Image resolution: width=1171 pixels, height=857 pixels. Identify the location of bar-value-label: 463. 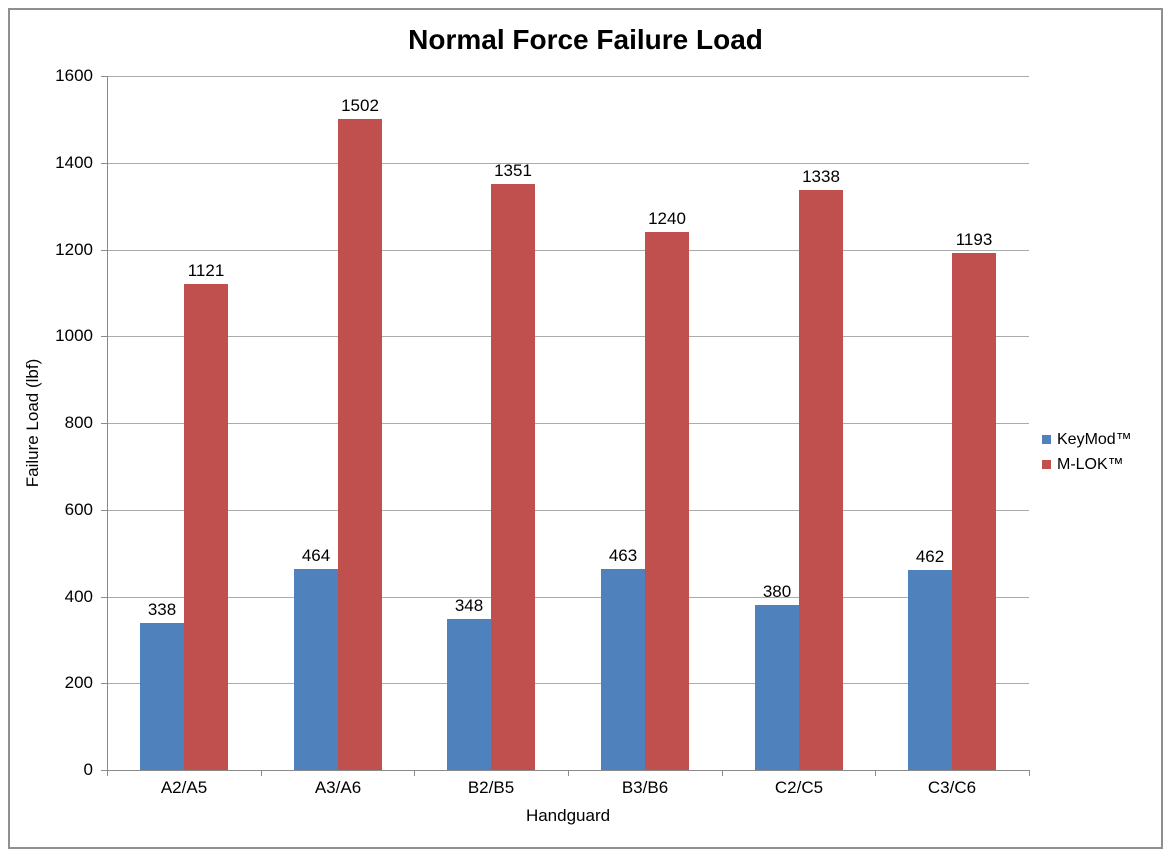
(623, 555).